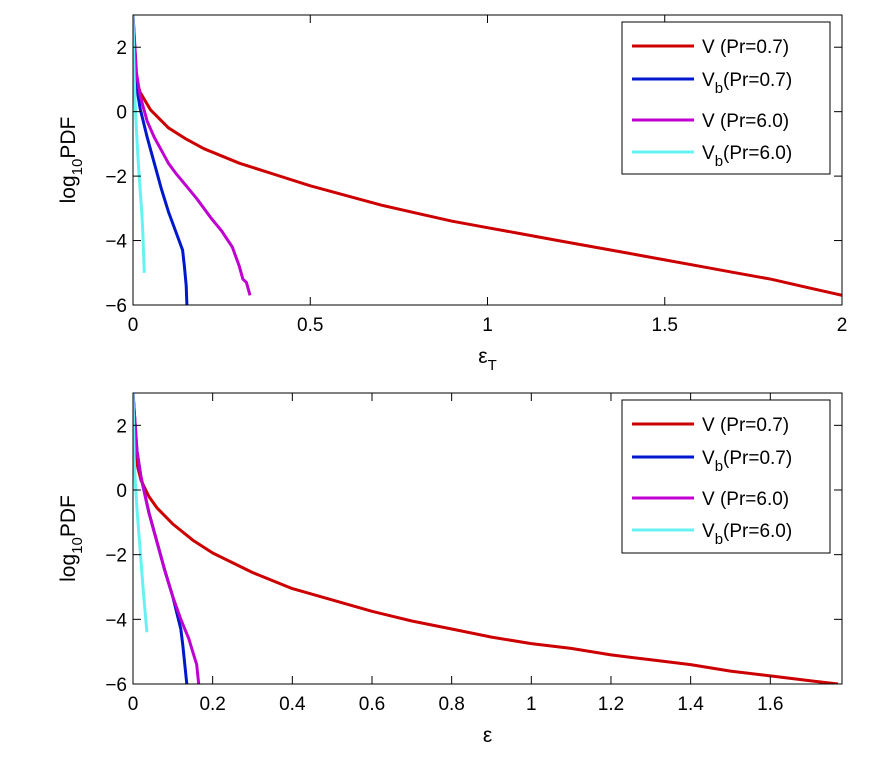  Describe the element at coordinates (212, 704) in the screenshot. I see `x-tick-label: 0.2` at that location.